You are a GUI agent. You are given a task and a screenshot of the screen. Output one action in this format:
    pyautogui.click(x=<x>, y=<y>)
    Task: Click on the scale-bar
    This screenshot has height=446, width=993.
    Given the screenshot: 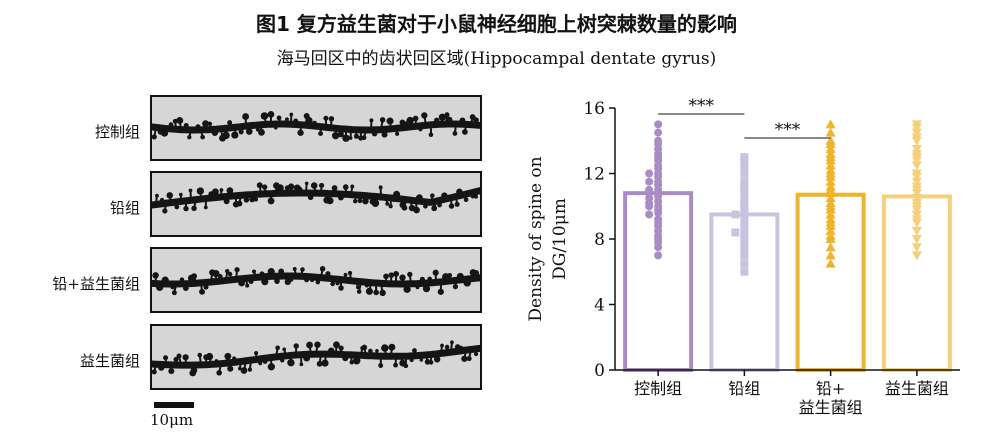 What is the action you would take?
    pyautogui.click(x=174, y=405)
    